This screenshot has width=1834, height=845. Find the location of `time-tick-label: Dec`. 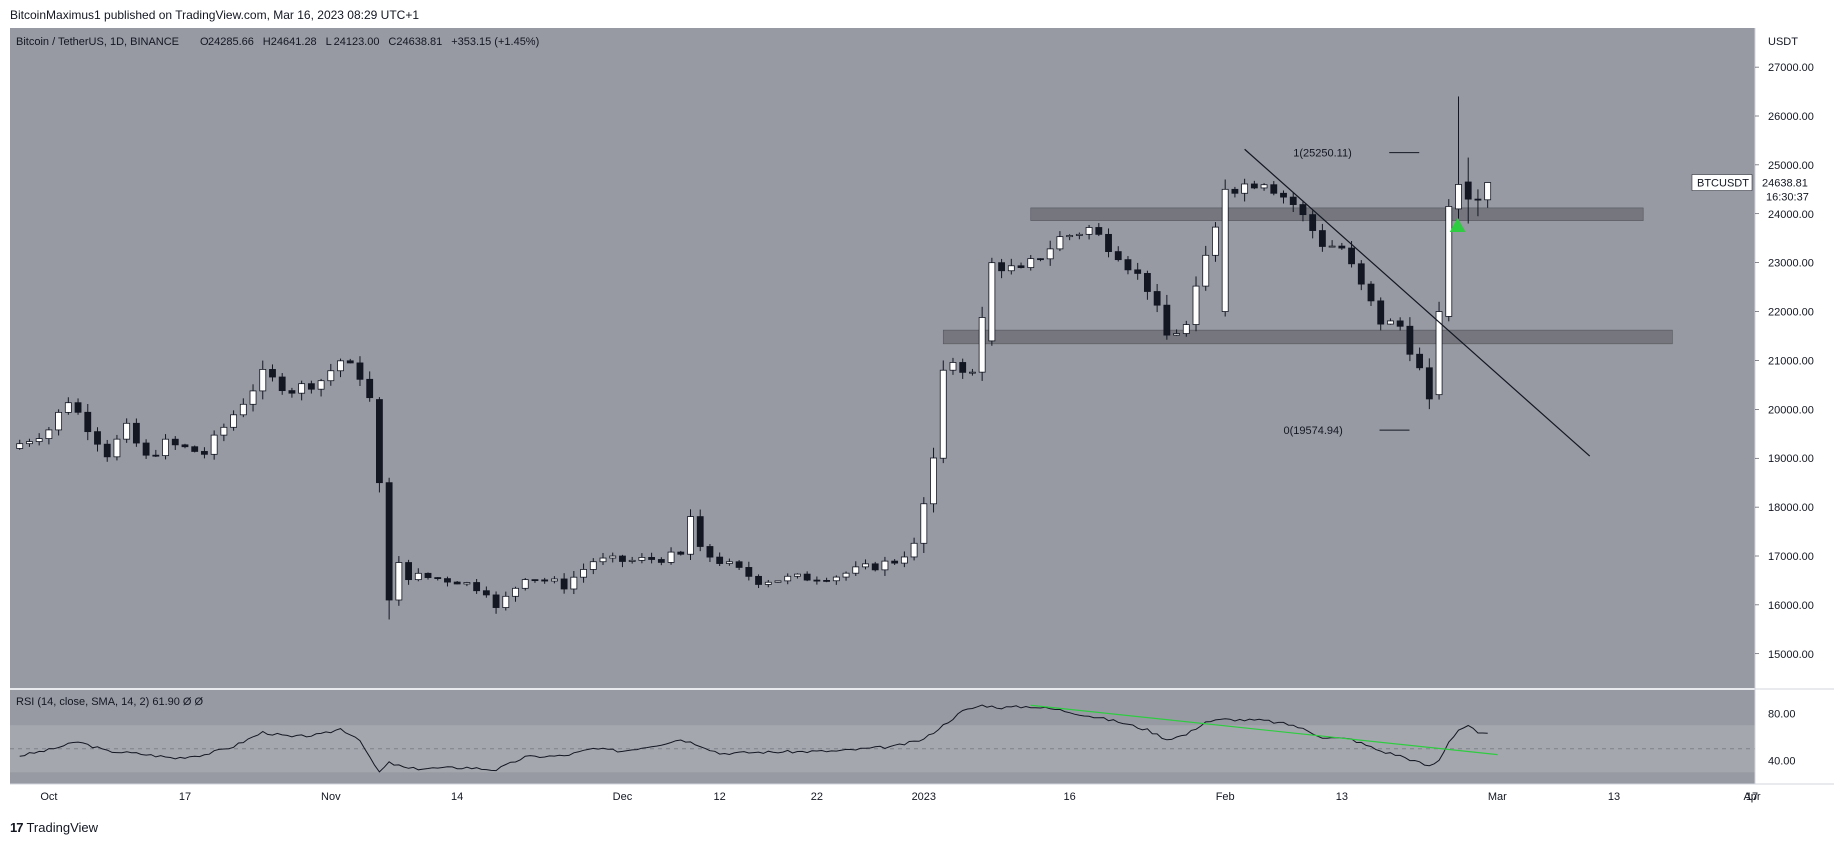

time-tick-label: Dec is located at coordinates (623, 797).